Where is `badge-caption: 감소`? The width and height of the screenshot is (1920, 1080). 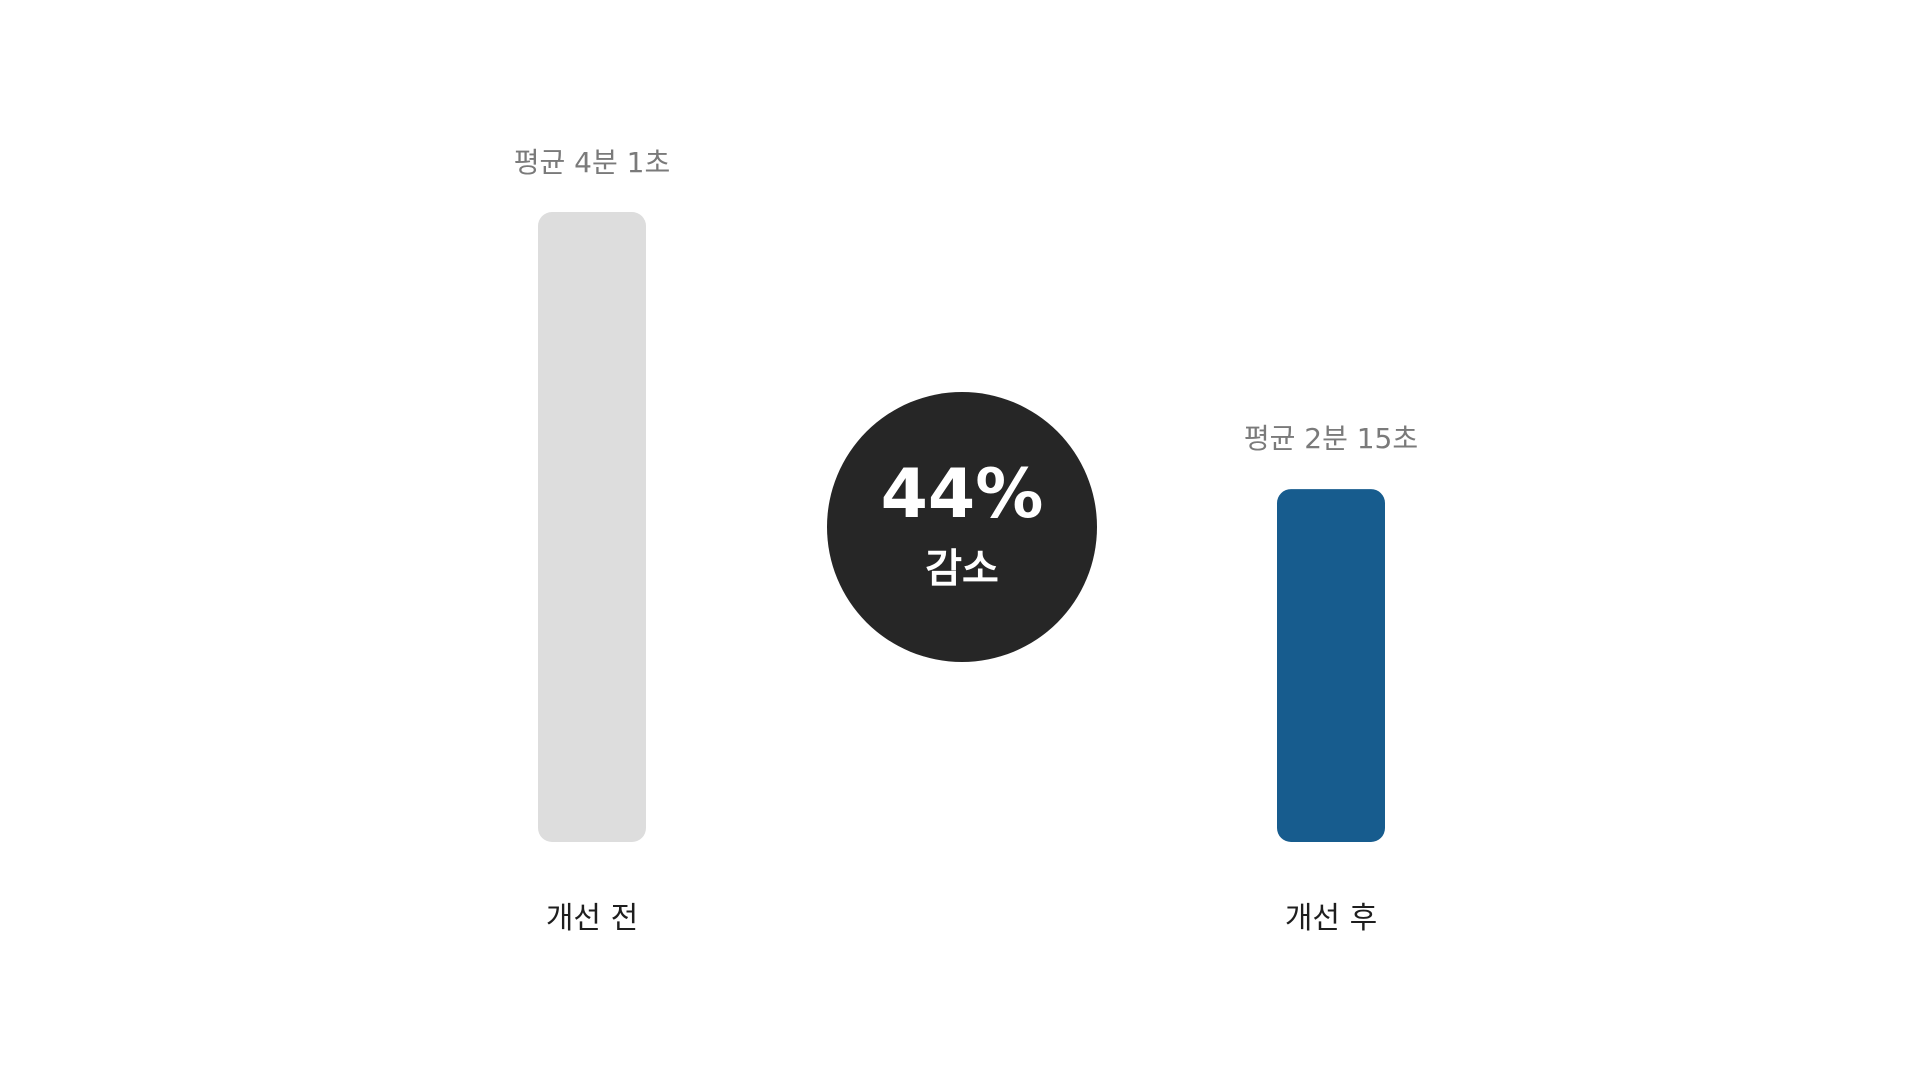
badge-caption: 감소 is located at coordinates (962, 569).